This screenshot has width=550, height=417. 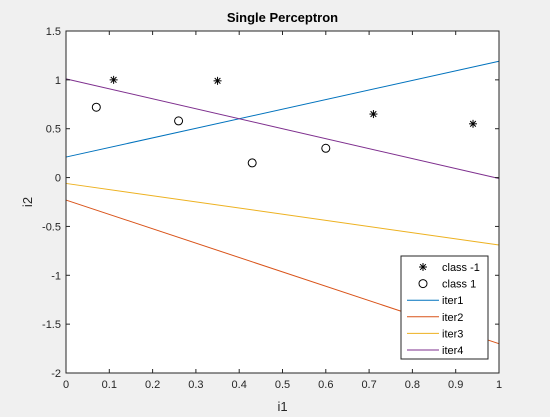 What do you see at coordinates (282, 214) in the screenshot?
I see `series-line-iter3` at bounding box center [282, 214].